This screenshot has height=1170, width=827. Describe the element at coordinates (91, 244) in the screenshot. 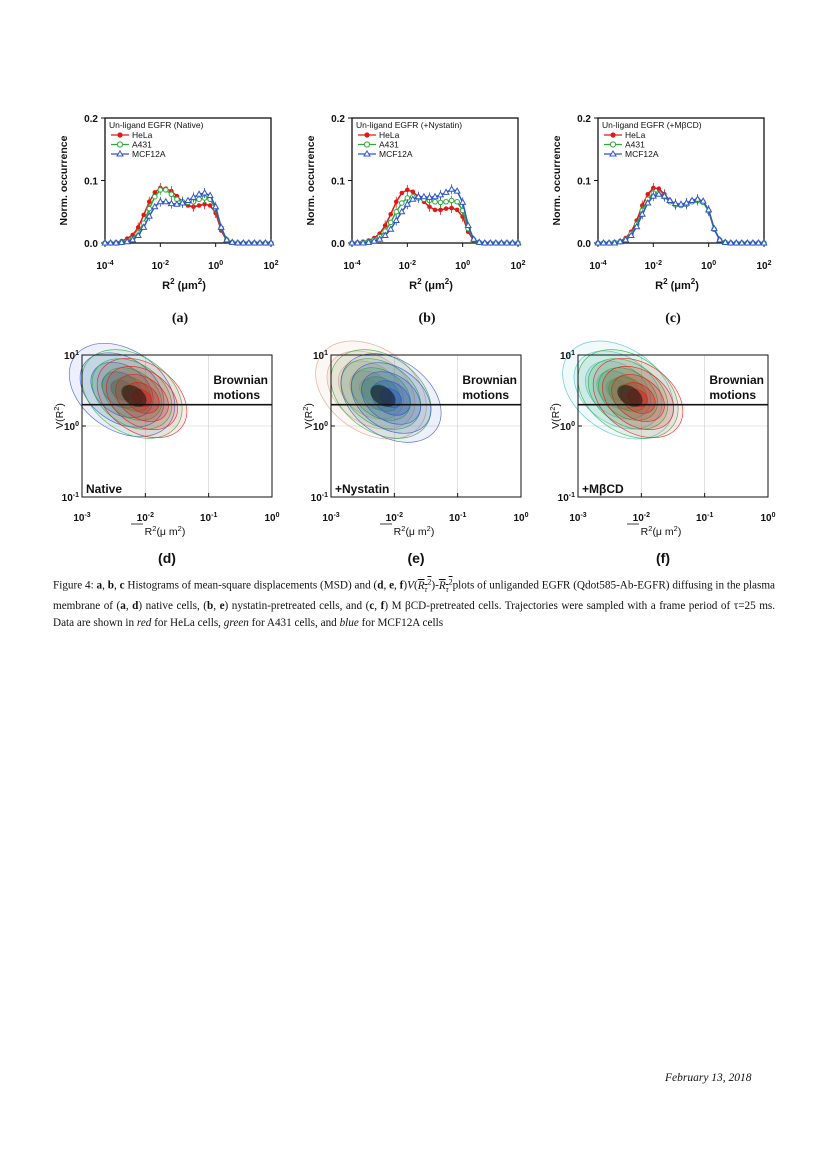

I see `y-tick-label: 0.0` at that location.